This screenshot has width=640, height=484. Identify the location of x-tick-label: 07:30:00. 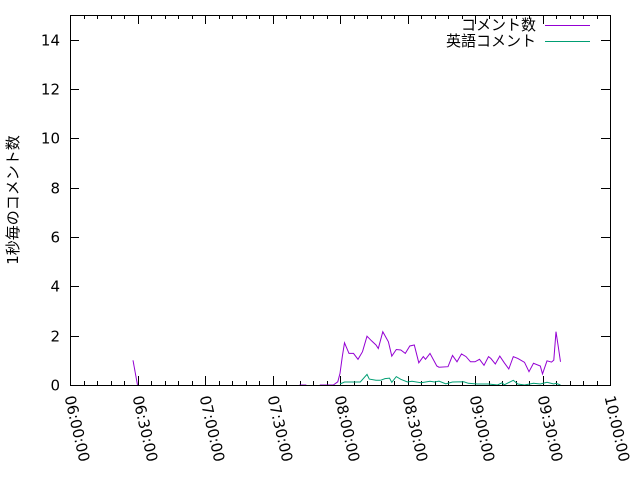
(280, 429).